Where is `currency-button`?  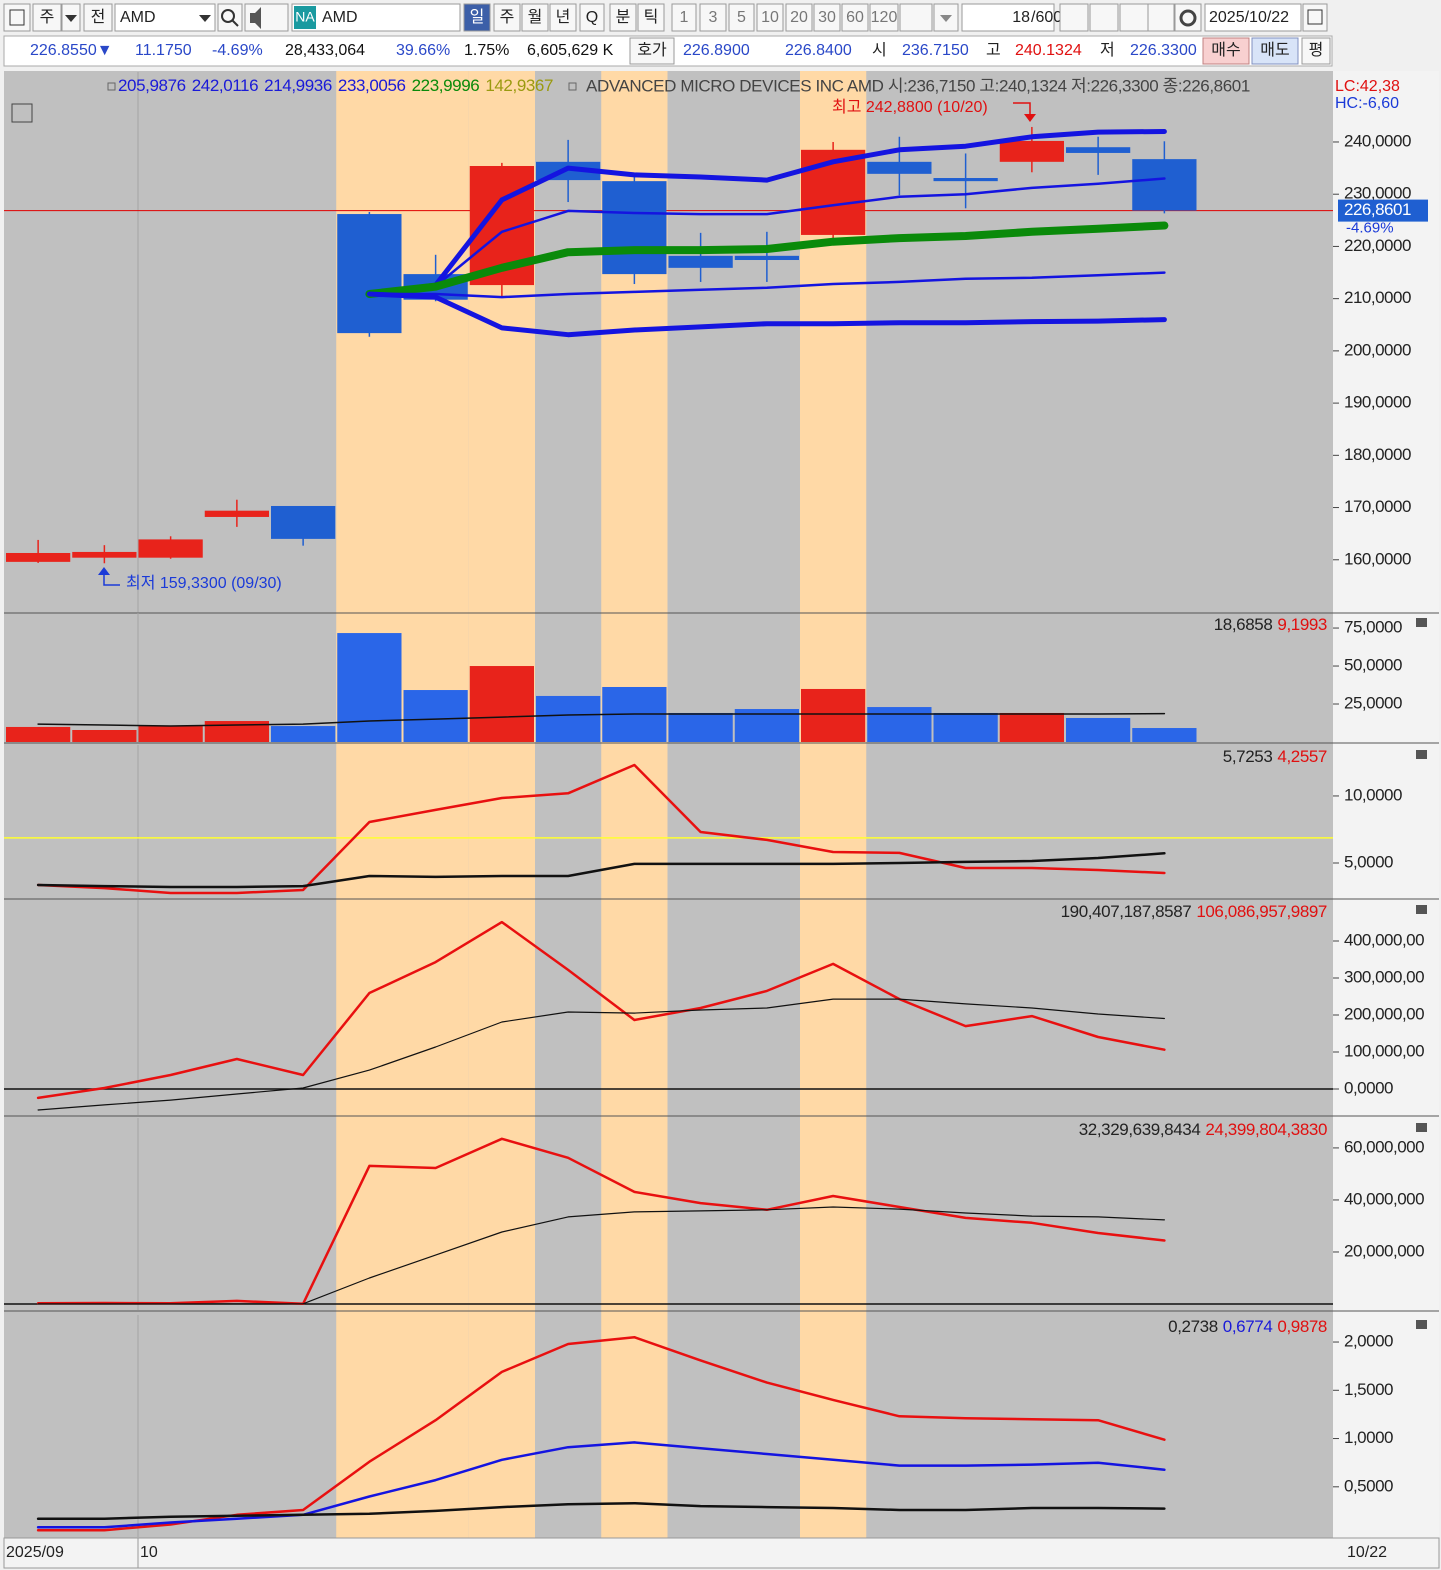
currency-button is located at coordinates (1074, 17).